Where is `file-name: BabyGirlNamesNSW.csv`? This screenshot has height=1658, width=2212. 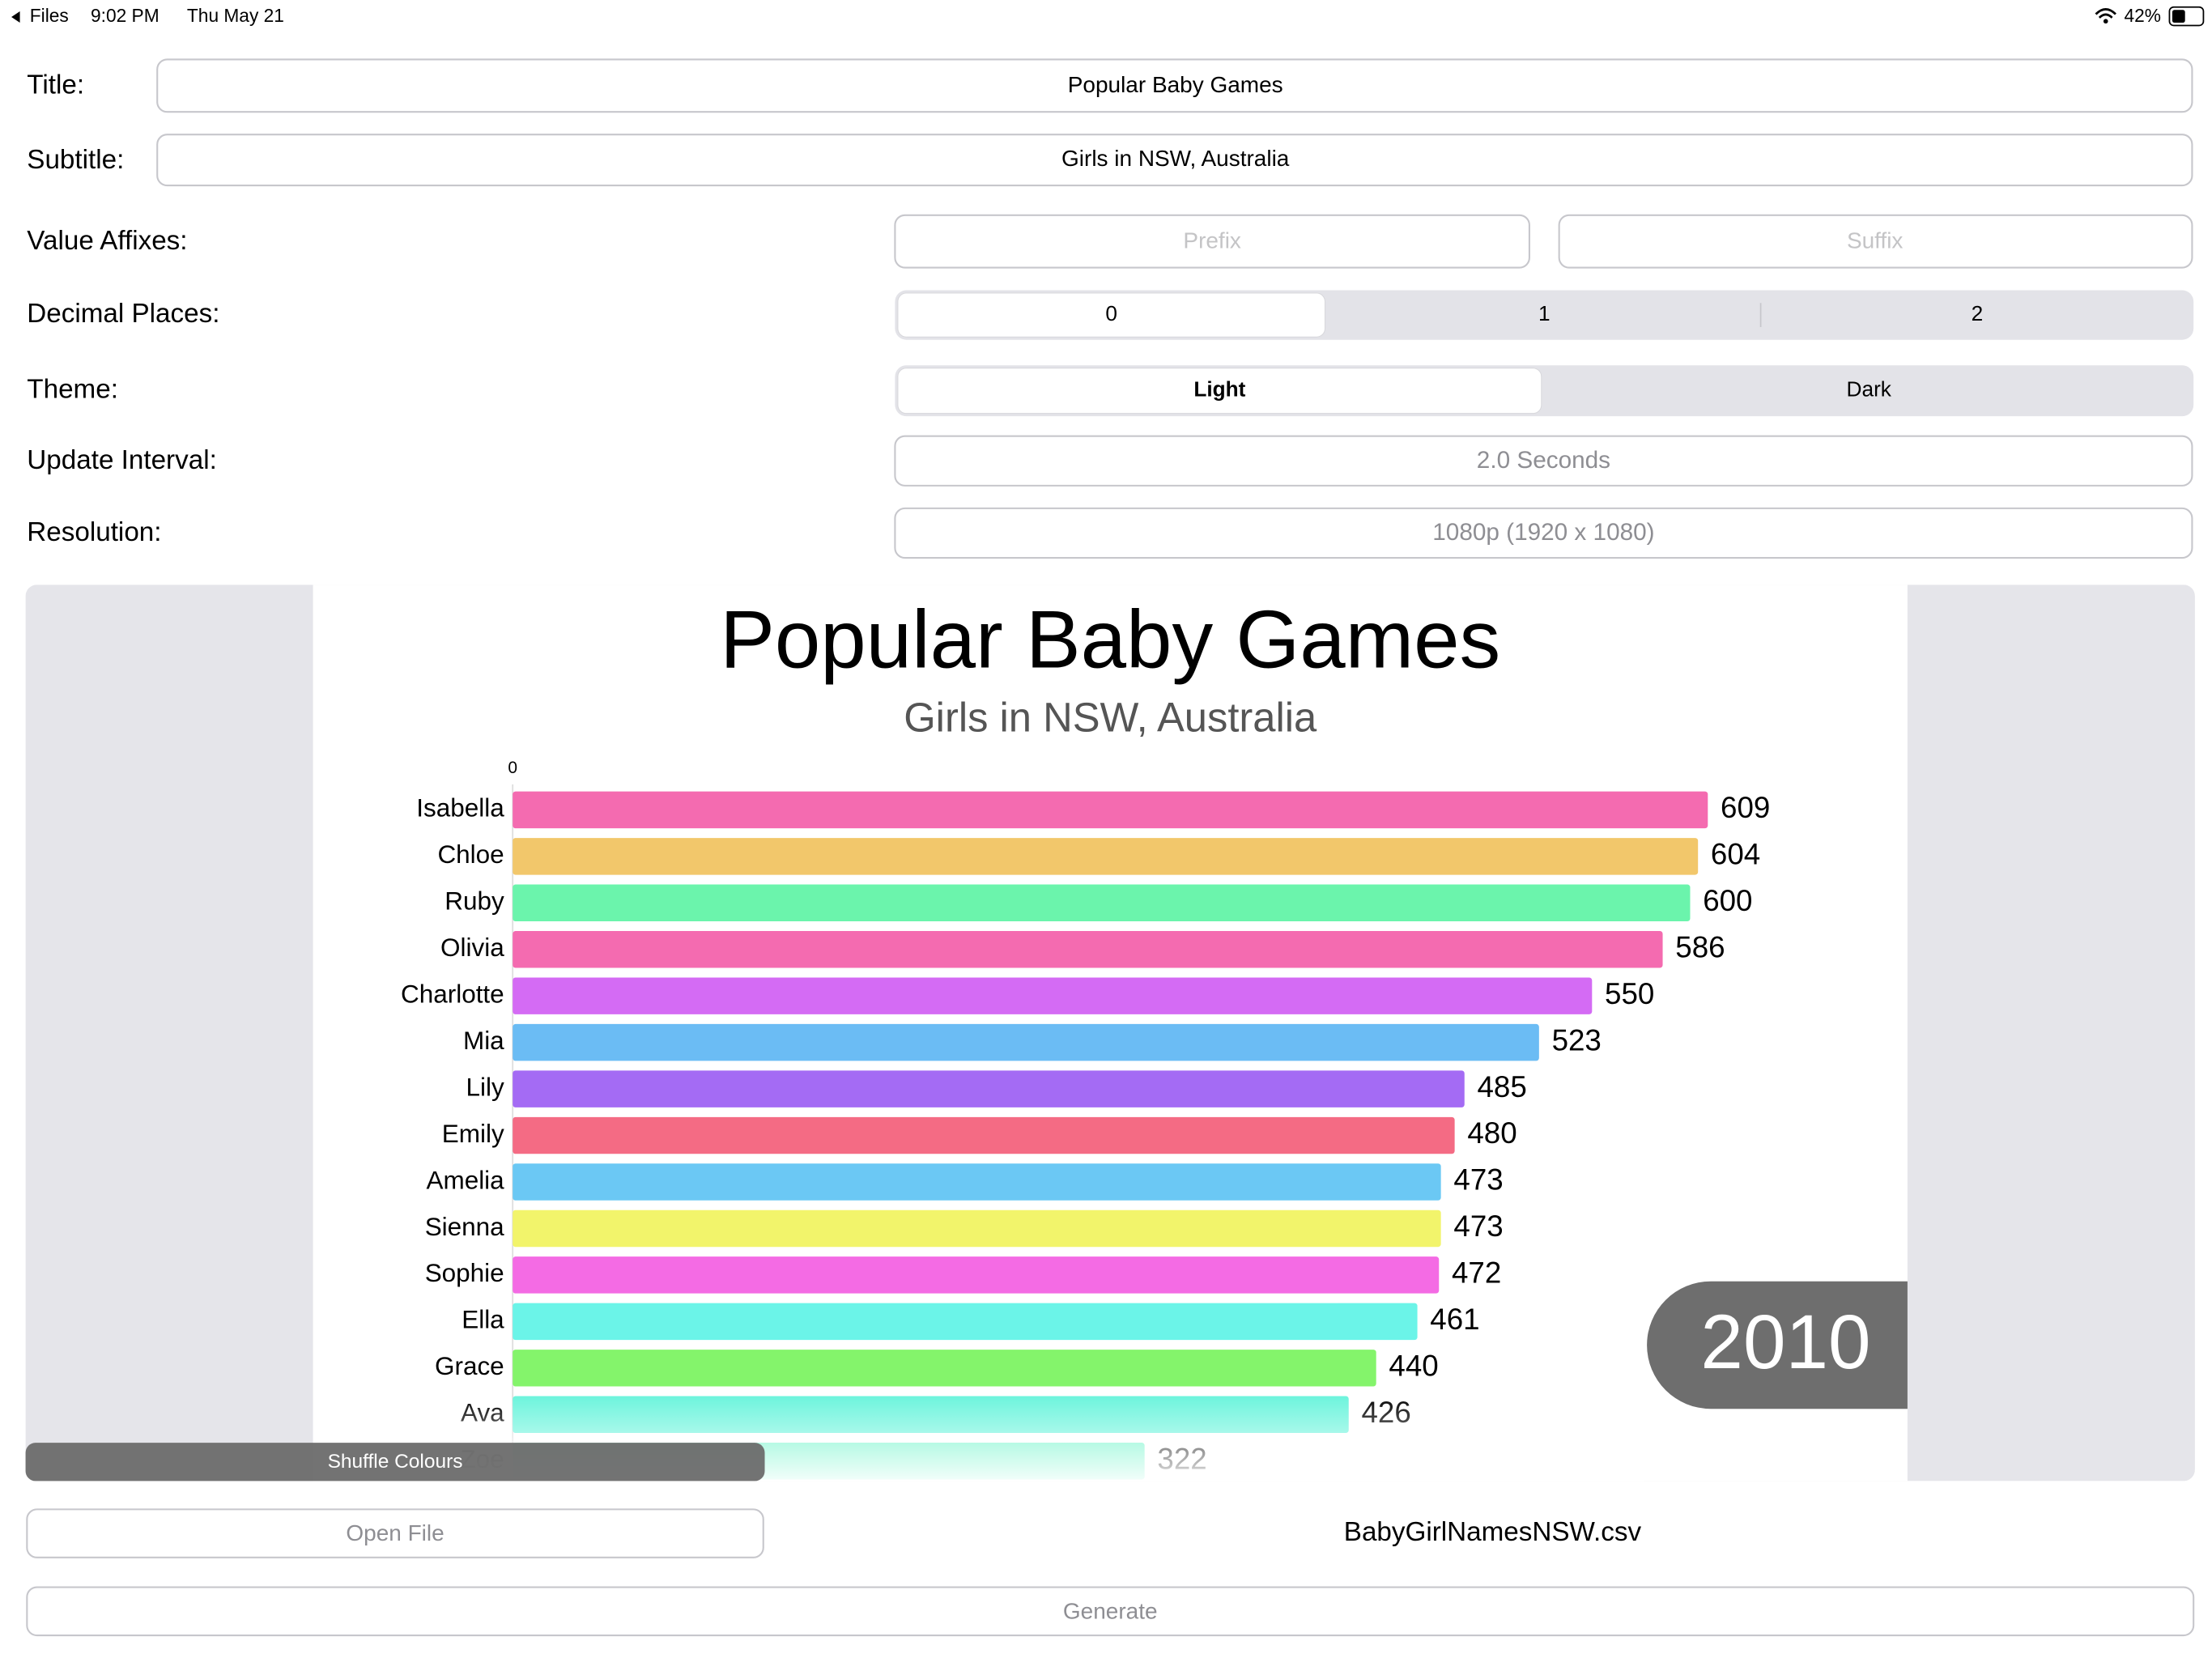 file-name: BabyGirlNamesNSW.csv is located at coordinates (1493, 1532).